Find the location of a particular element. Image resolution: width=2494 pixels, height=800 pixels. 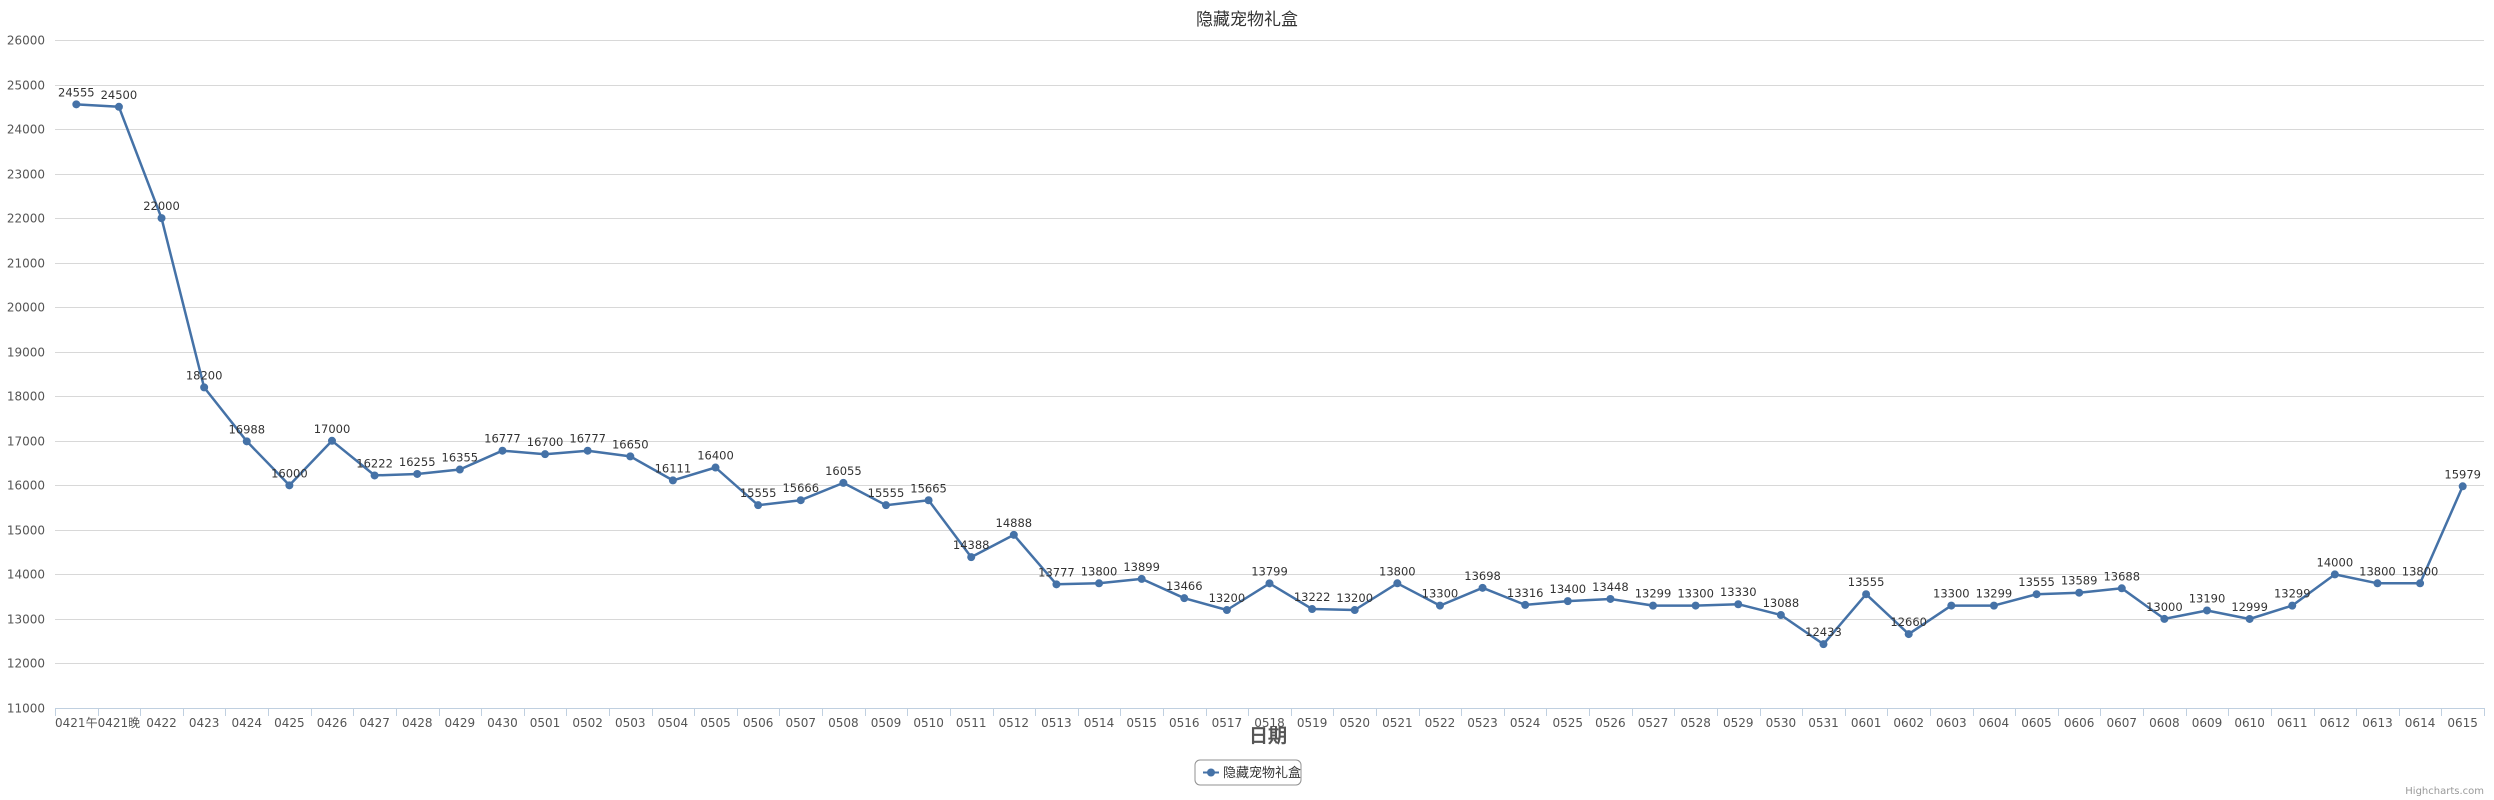

x-tick-label: 0514 is located at coordinates (1099, 723).